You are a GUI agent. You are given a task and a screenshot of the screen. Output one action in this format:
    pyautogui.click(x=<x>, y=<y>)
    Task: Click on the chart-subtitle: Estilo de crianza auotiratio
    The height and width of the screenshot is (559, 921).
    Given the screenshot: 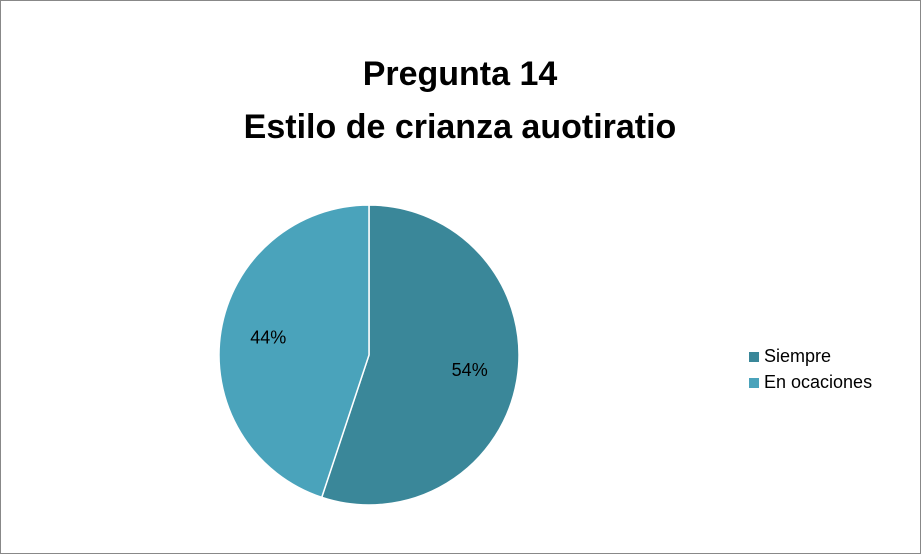 What is the action you would take?
    pyautogui.click(x=460, y=127)
    